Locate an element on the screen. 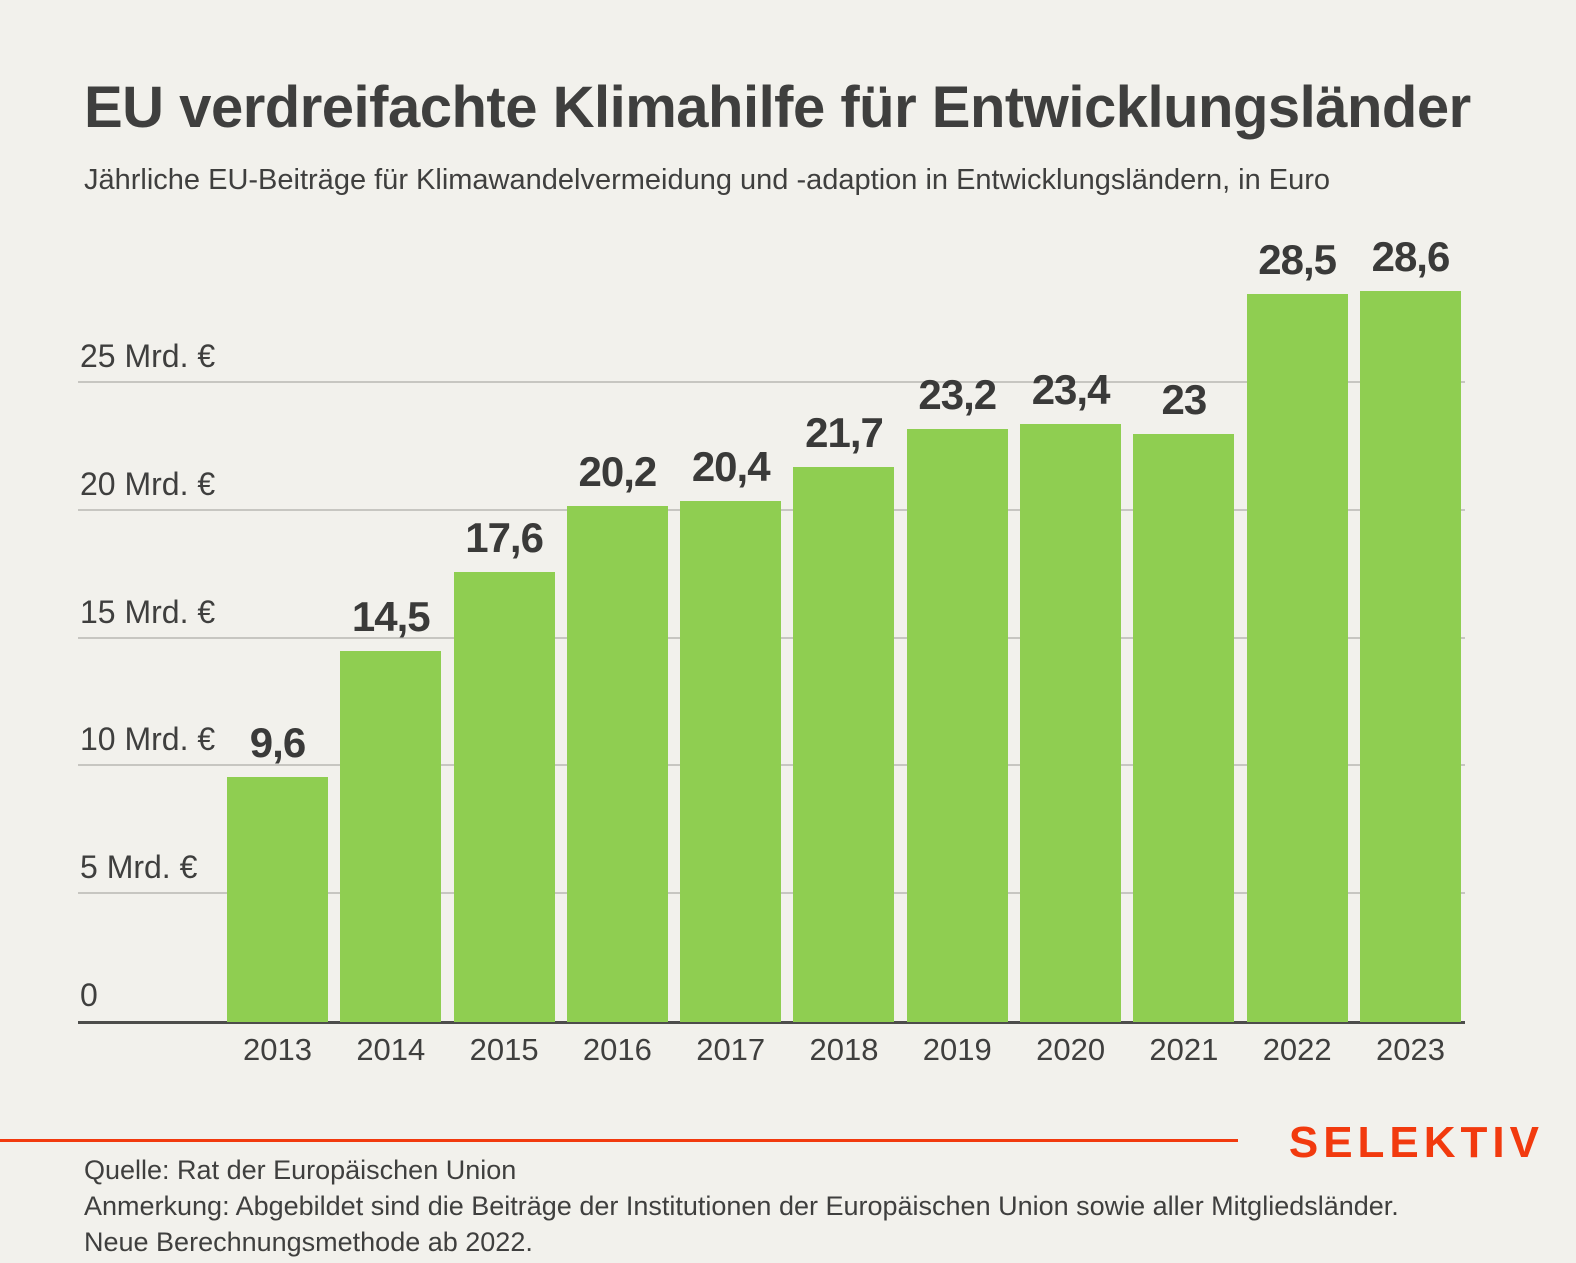 The width and height of the screenshot is (1576, 1263). bar-column-2017: 20,4 2017 is located at coordinates (731, 653).